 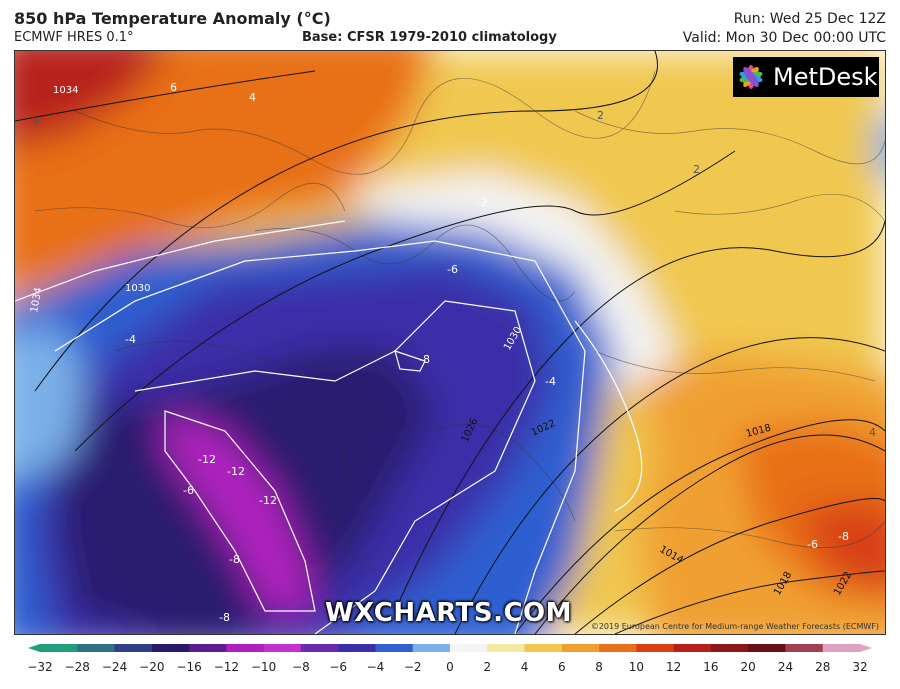 I want to click on valid-time-label: Valid: Mon 30 Dec 00:00 UTC, so click(x=784, y=38).